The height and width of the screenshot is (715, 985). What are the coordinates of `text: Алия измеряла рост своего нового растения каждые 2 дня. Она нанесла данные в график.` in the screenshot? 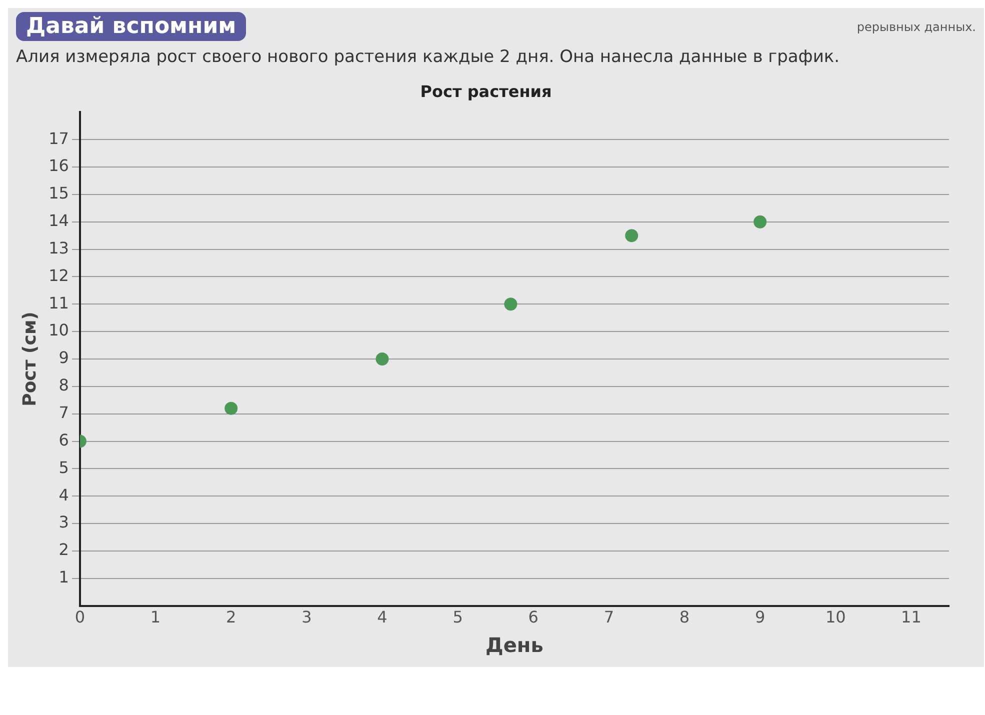 It's located at (428, 57).